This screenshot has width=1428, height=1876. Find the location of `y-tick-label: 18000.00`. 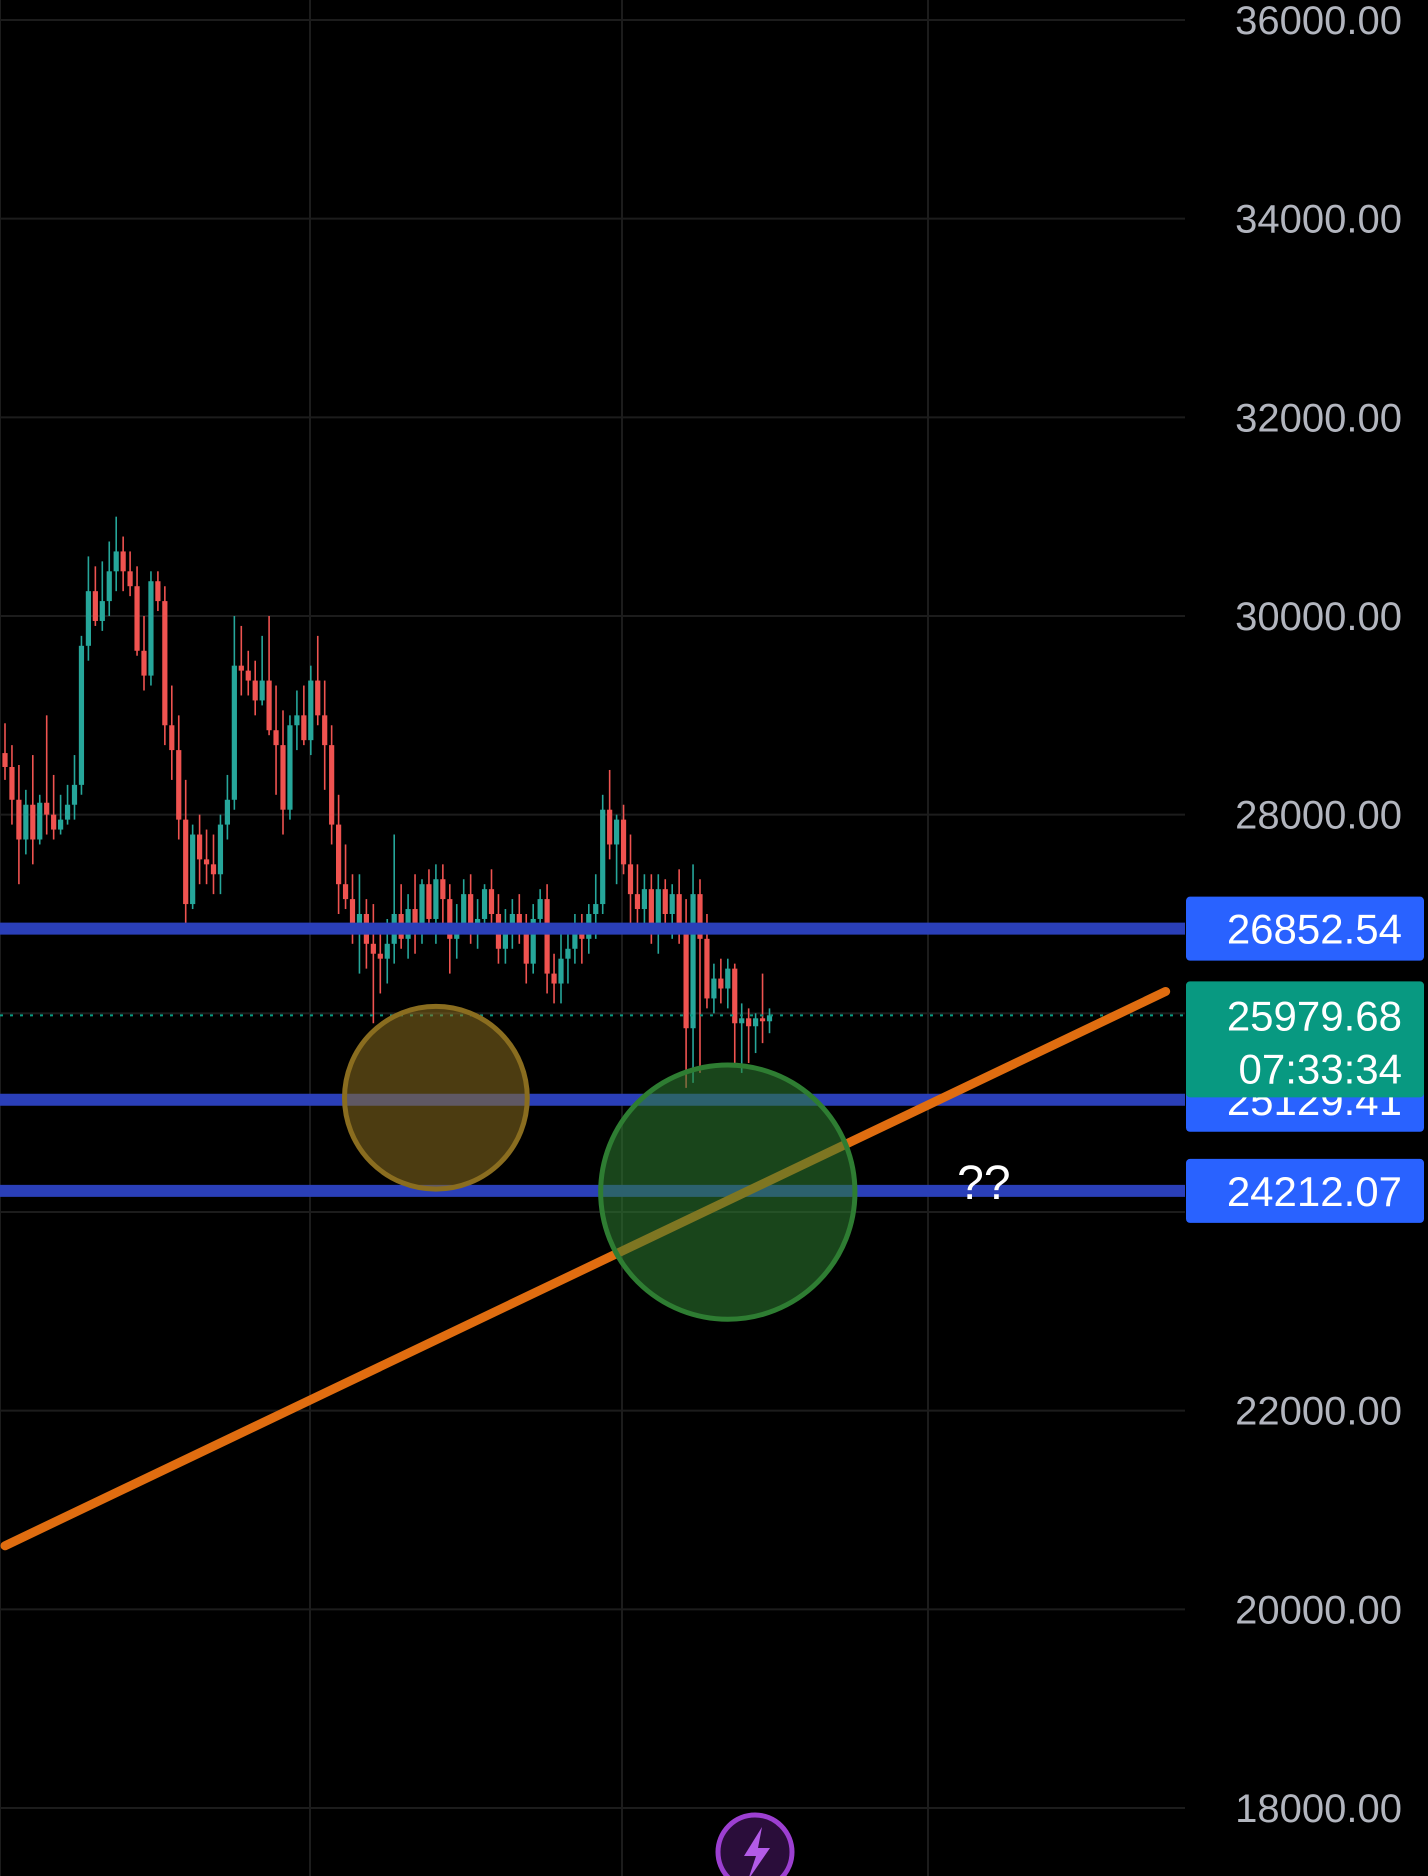

y-tick-label: 18000.00 is located at coordinates (1318, 1809).